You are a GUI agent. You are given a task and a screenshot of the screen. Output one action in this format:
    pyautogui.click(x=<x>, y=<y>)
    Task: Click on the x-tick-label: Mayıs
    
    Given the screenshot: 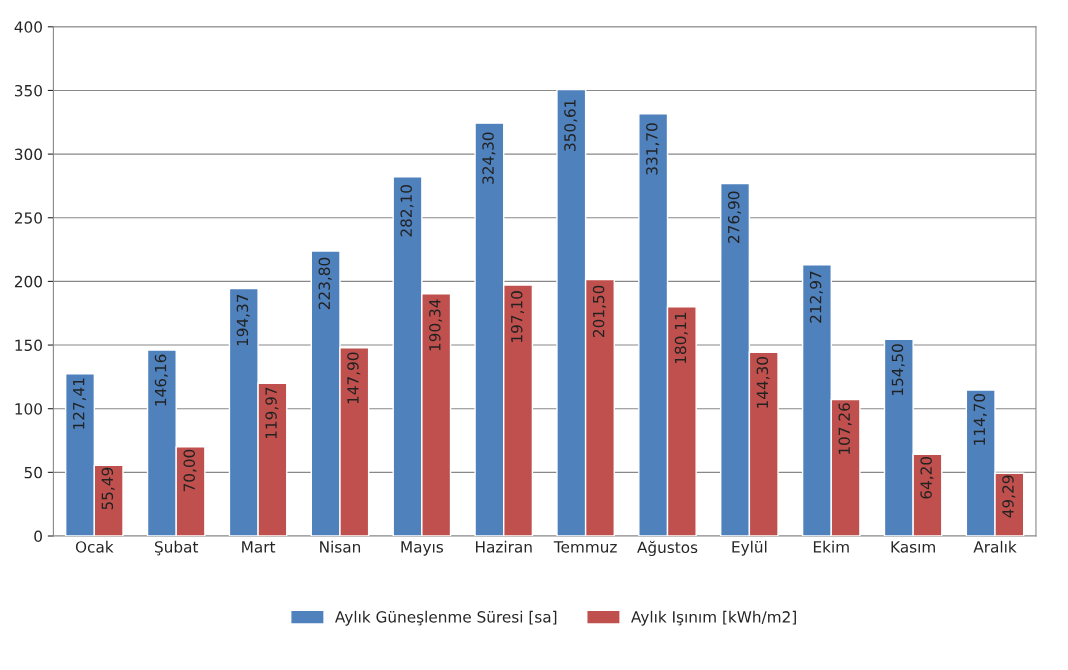 What is the action you would take?
    pyautogui.click(x=422, y=548)
    